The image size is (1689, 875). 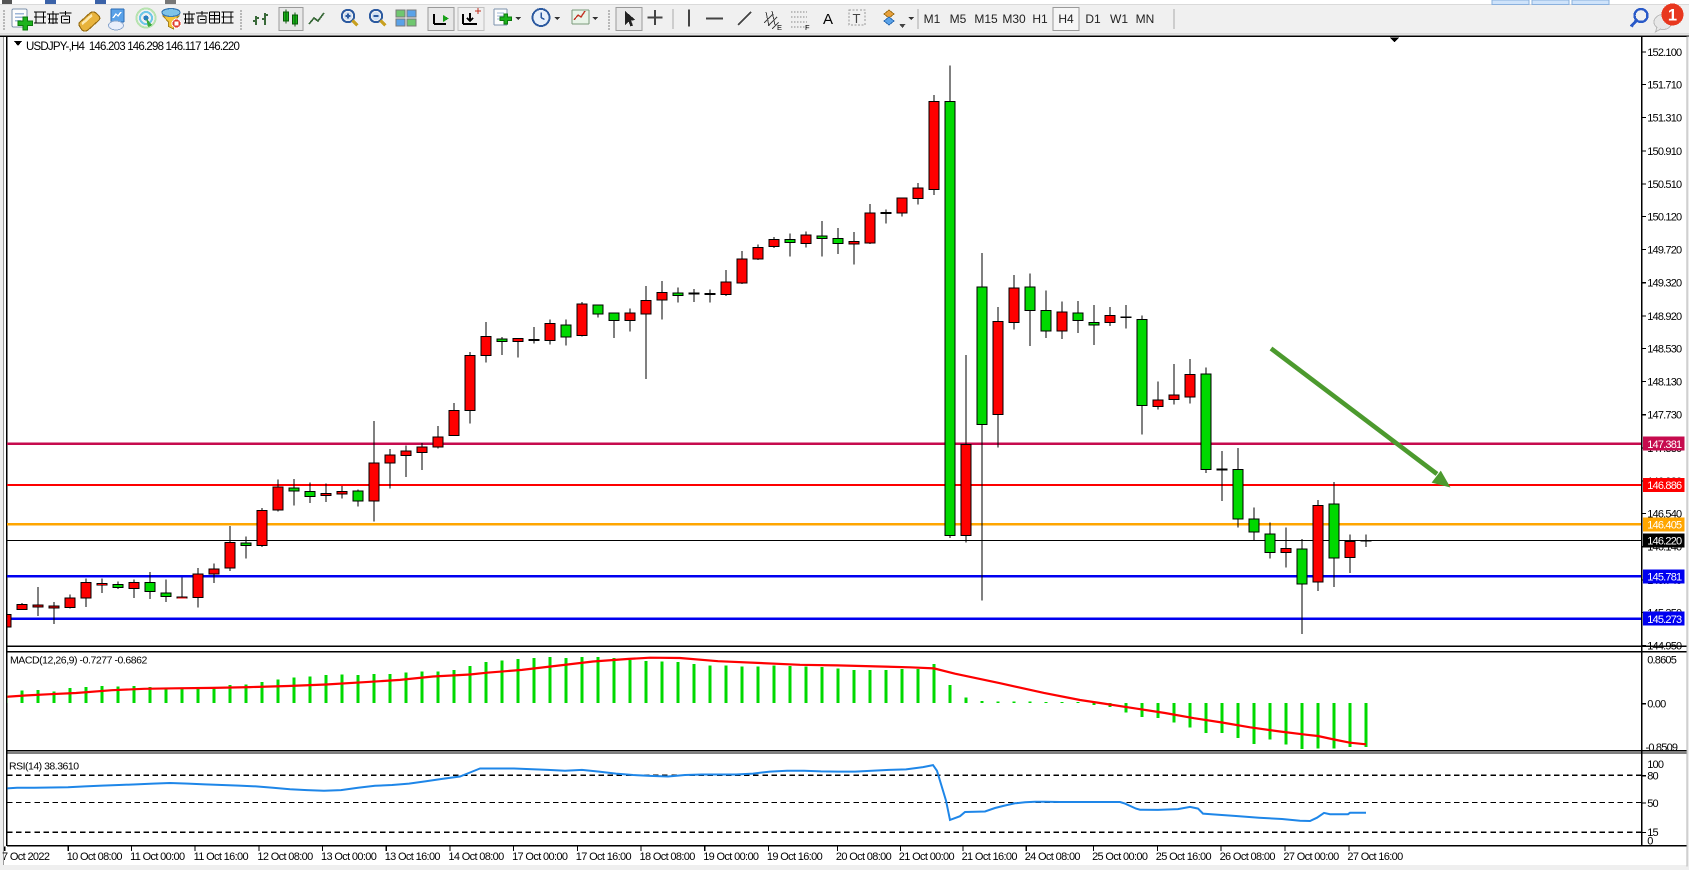 What do you see at coordinates (1664, 85) in the screenshot?
I see `svg-text: 151.710` at bounding box center [1664, 85].